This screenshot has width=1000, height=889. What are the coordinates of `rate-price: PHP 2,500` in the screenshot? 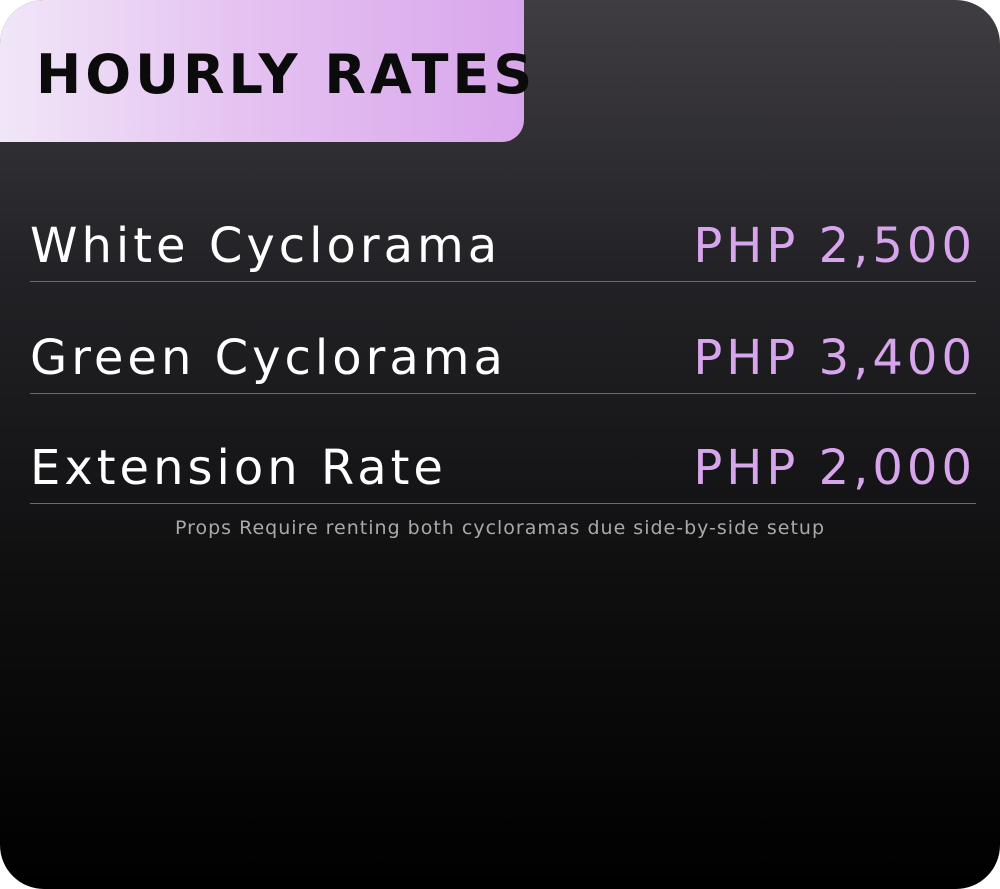 It's located at (834, 246).